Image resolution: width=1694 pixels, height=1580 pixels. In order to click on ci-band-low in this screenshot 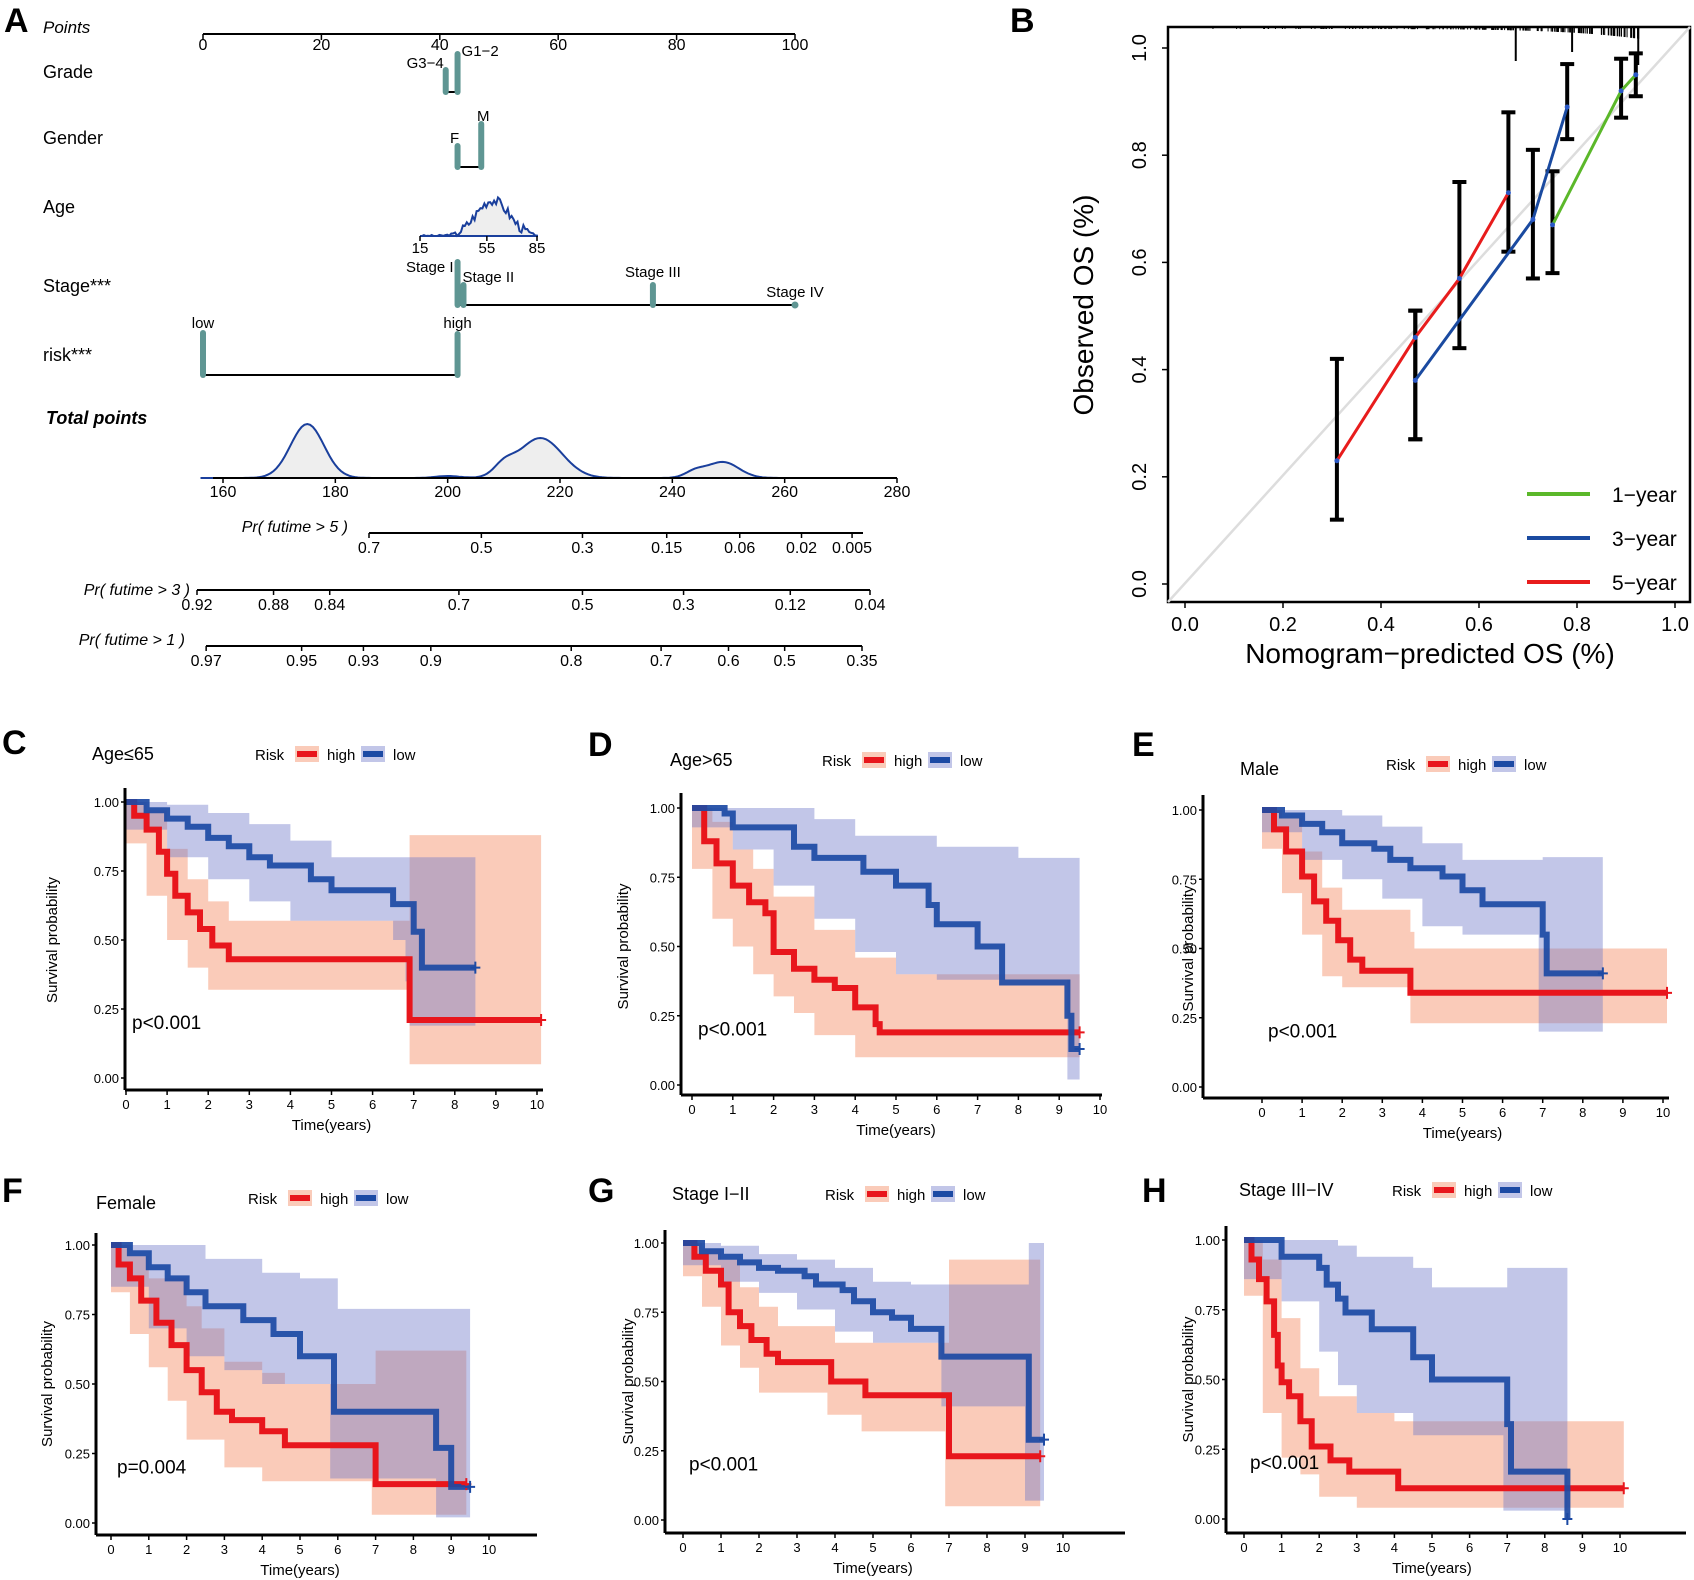, I will do `click(863, 1372)`.